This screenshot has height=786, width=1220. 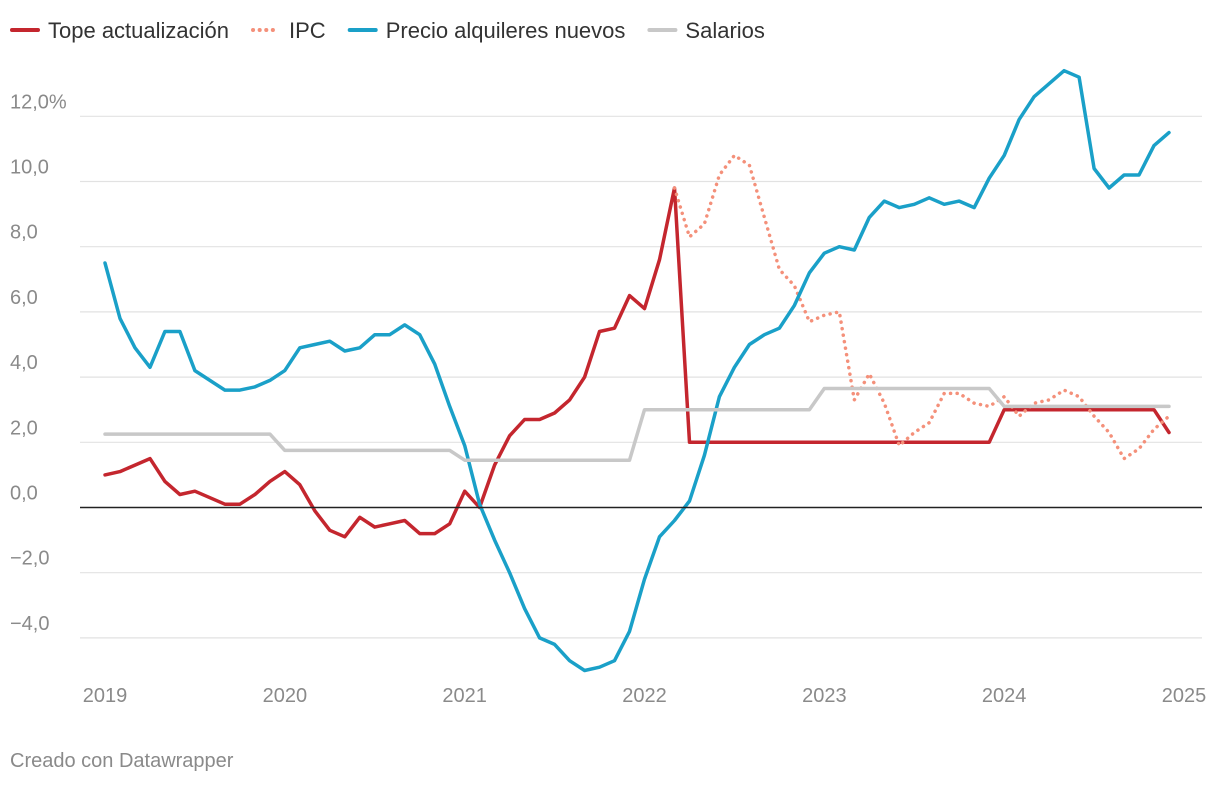 I want to click on x-tick-label: 2025, so click(x=1184, y=696).